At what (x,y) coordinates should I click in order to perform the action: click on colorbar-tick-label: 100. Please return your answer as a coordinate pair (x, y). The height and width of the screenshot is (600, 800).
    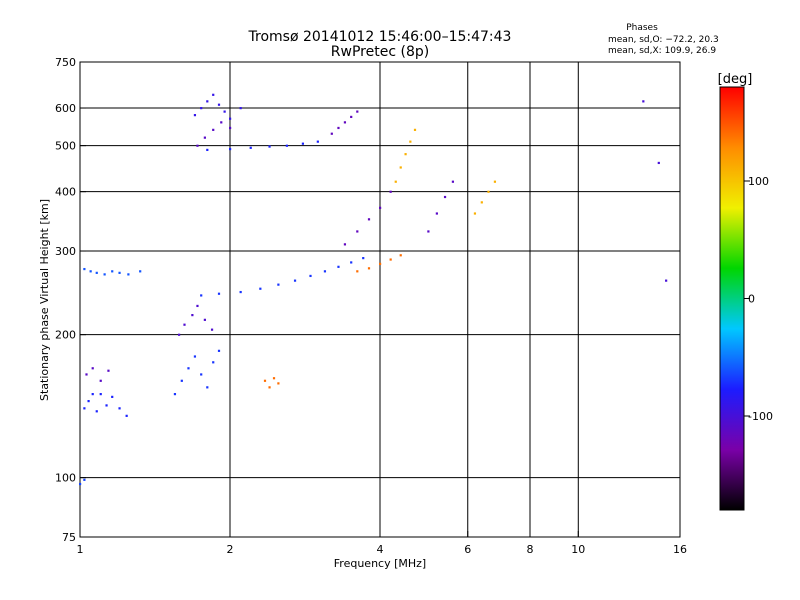
    Looking at the image, I should click on (758, 181).